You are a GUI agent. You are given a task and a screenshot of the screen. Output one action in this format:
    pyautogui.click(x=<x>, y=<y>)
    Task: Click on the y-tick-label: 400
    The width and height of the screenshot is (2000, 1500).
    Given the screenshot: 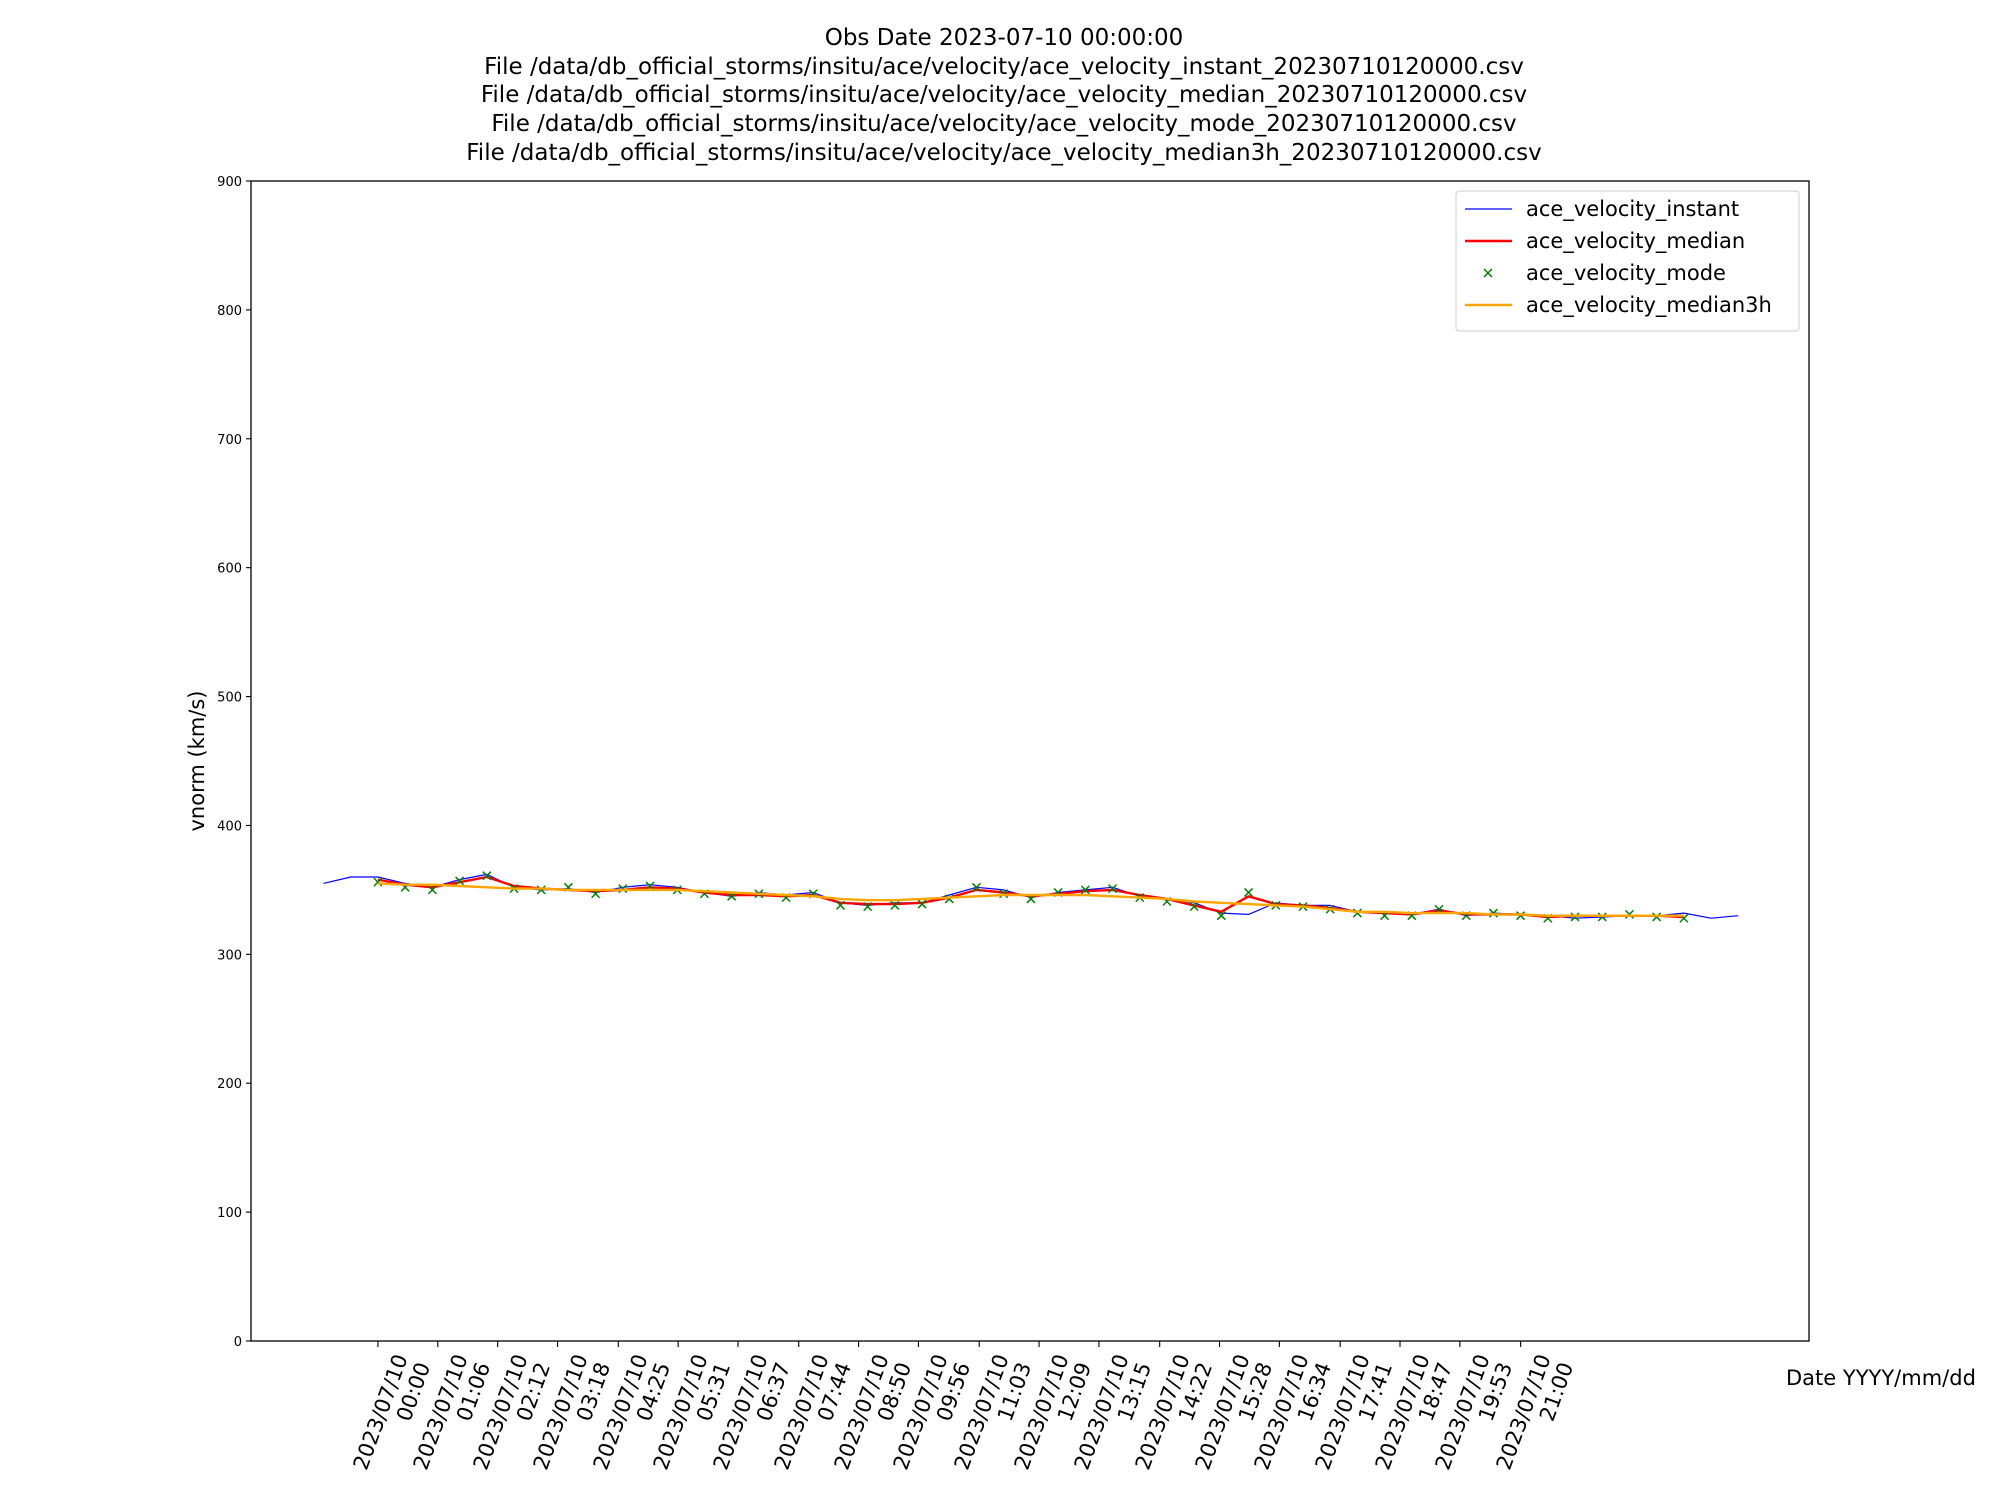 What is the action you would take?
    pyautogui.click(x=229, y=826)
    